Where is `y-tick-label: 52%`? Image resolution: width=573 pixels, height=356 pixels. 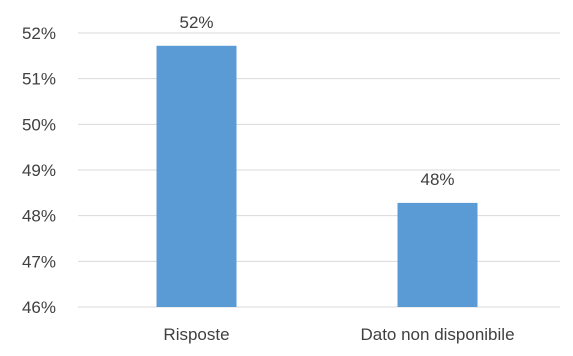
y-tick-label: 52% is located at coordinates (39, 33).